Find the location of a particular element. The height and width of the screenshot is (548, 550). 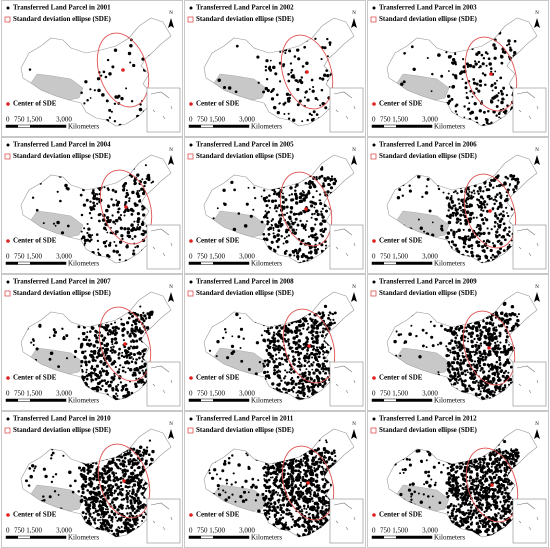

north-label: N is located at coordinates (537, 150).